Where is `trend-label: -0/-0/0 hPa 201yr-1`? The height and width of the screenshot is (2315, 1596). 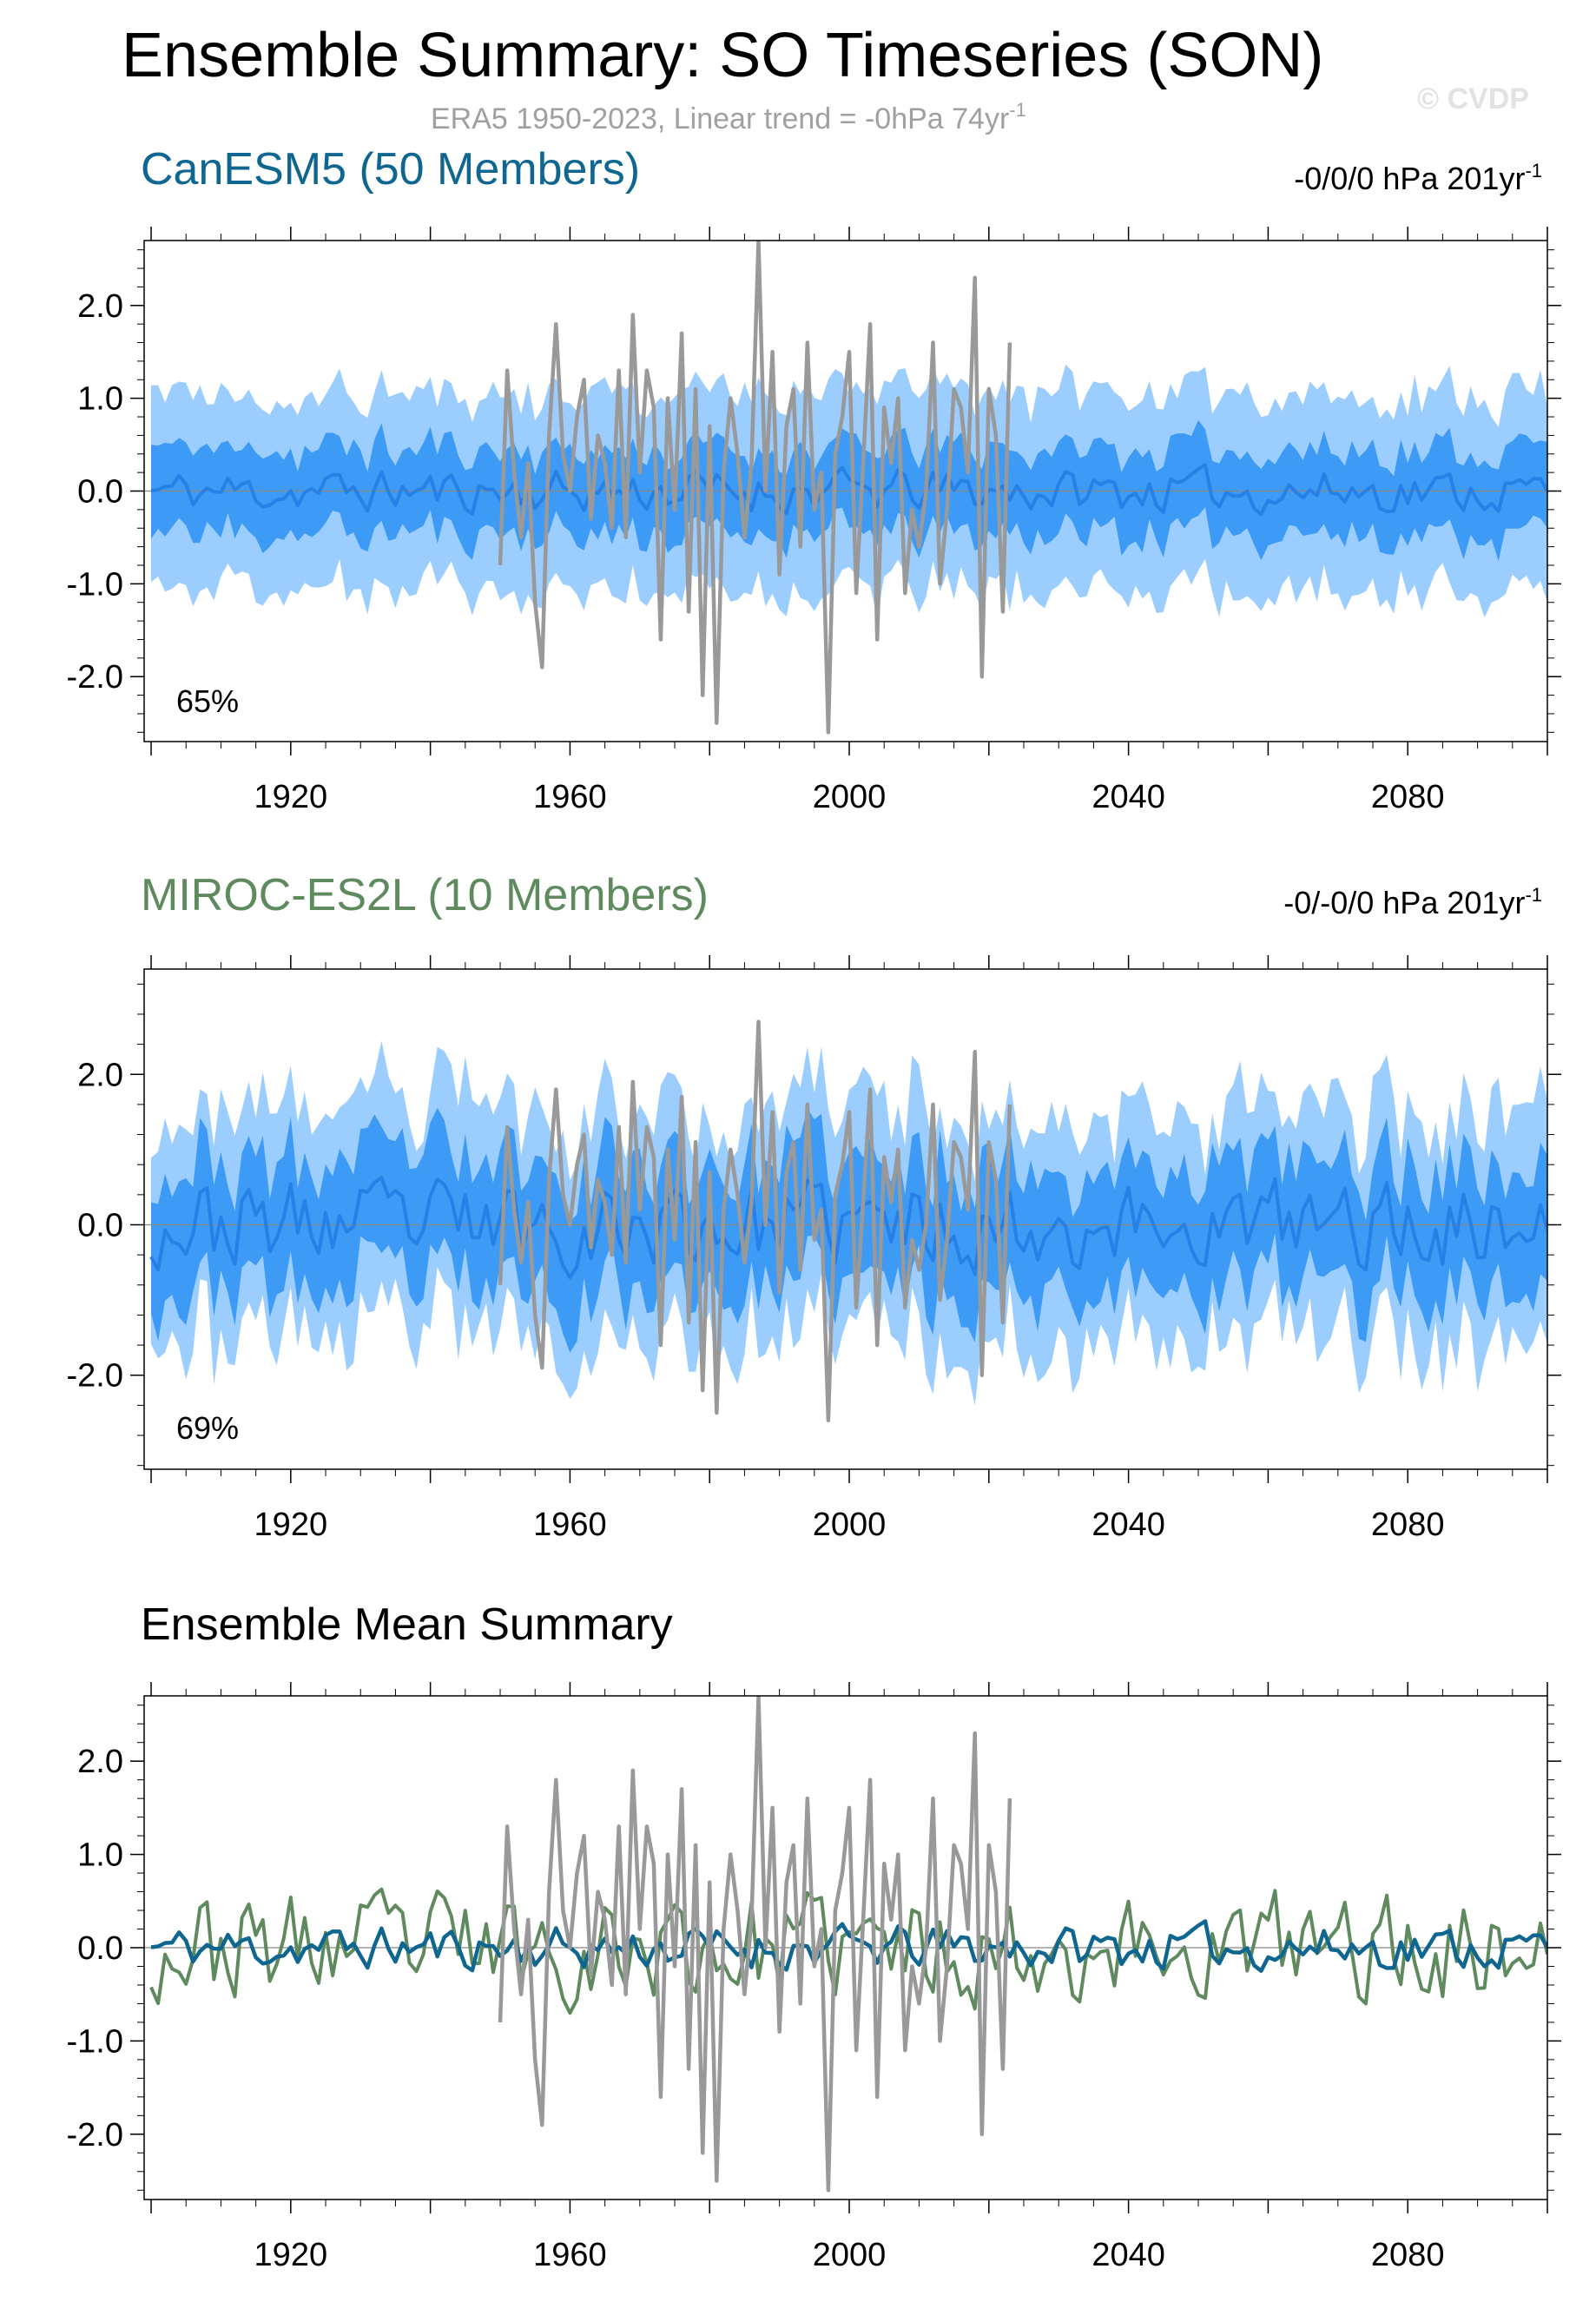 trend-label: -0/-0/0 hPa 201yr-1 is located at coordinates (1412, 902).